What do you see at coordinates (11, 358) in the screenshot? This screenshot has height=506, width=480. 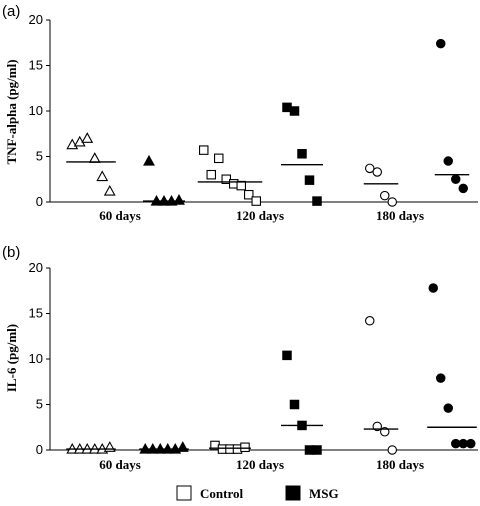 I see `y-axis-label-b: IL-6 (pg/ml)` at bounding box center [11, 358].